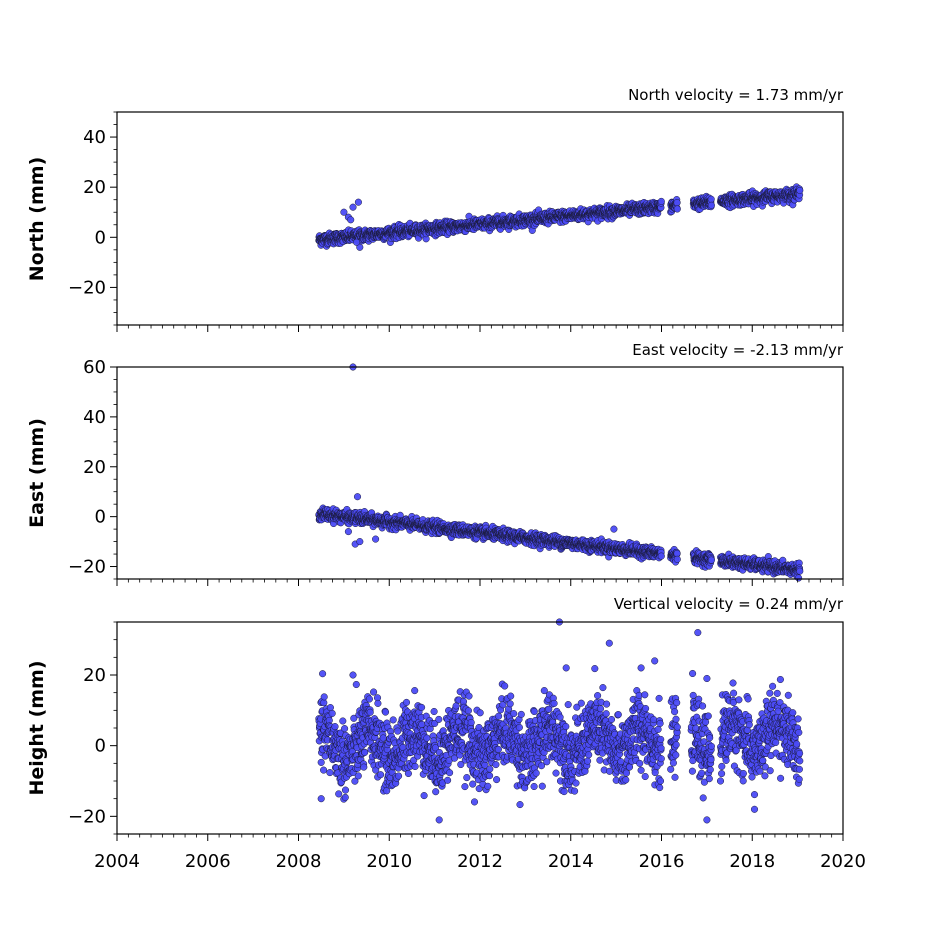 The height and width of the screenshot is (937, 937). I want to click on east-velocity-title: East velocity = -2.13 mm/yr, so click(738, 350).